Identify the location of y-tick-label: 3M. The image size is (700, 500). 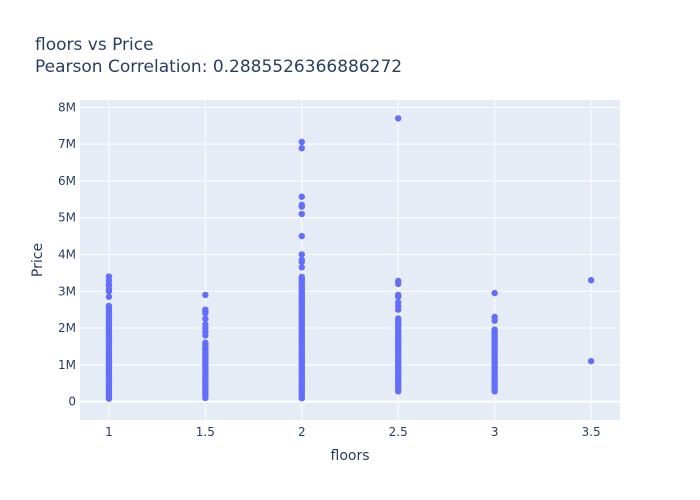
(67, 291).